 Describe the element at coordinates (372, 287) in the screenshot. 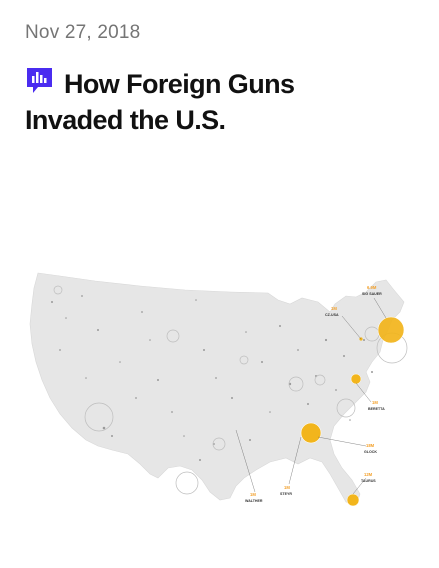

I see `label-sig-sauer-value: 6.9M` at that location.